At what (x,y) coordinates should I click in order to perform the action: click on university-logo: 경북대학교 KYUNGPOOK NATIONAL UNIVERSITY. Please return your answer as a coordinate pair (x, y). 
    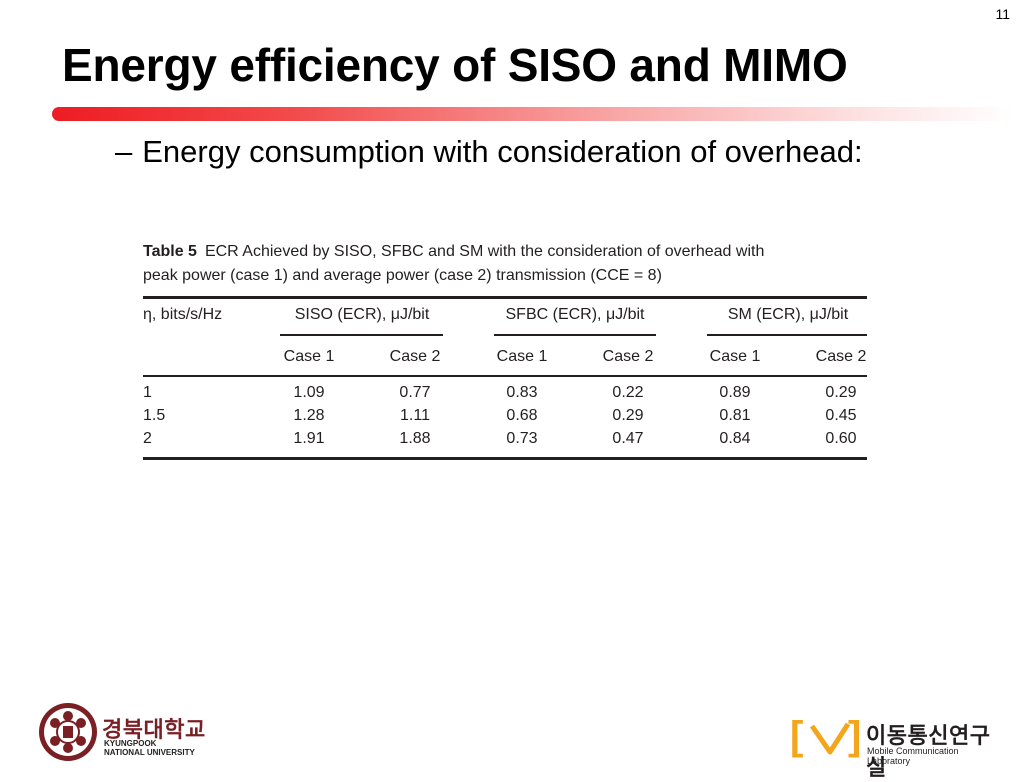
    Looking at the image, I should click on (123, 733).